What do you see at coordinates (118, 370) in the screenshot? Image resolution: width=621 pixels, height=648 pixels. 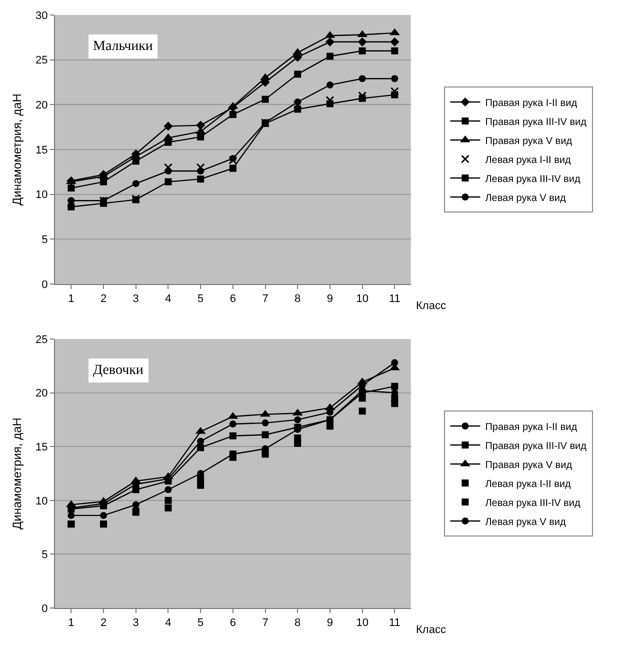 I see `text: Девочки` at bounding box center [118, 370].